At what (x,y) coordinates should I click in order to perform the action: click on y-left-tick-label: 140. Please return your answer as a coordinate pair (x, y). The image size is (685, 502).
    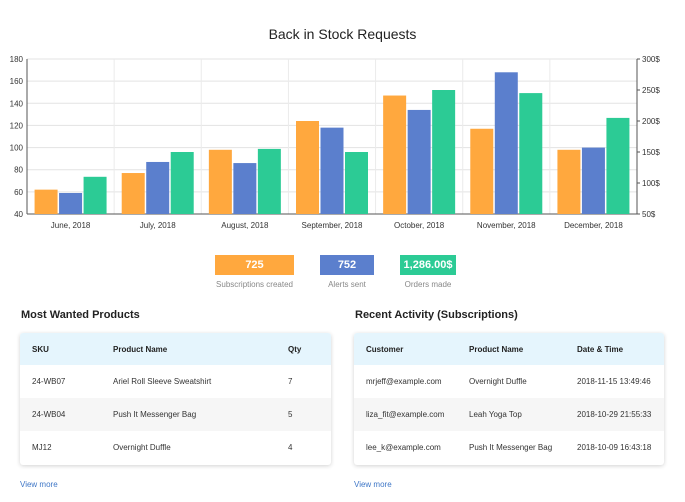
    Looking at the image, I should click on (17, 103).